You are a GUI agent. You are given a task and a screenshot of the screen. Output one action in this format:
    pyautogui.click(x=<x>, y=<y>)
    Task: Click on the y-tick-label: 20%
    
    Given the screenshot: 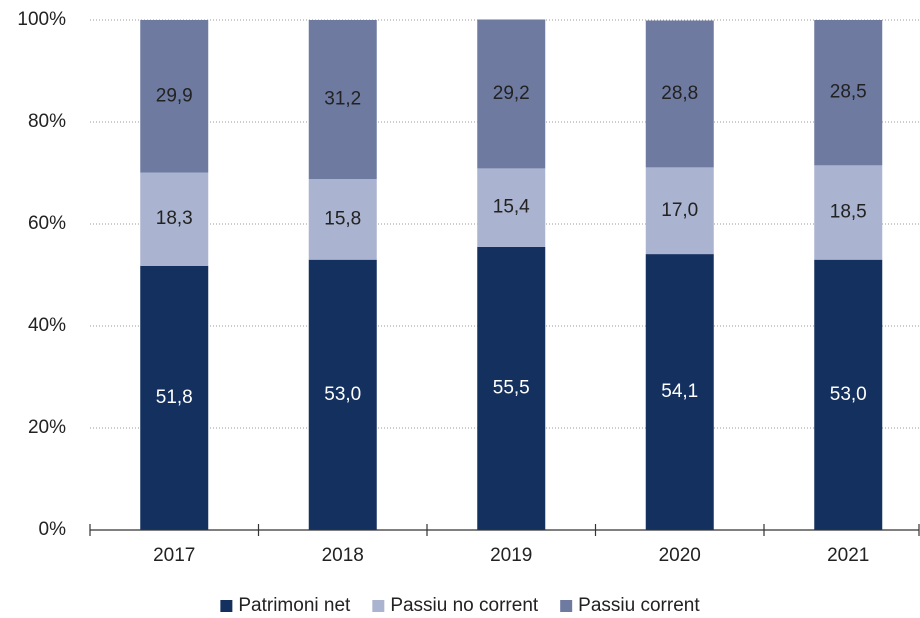 What is the action you would take?
    pyautogui.click(x=47, y=427)
    